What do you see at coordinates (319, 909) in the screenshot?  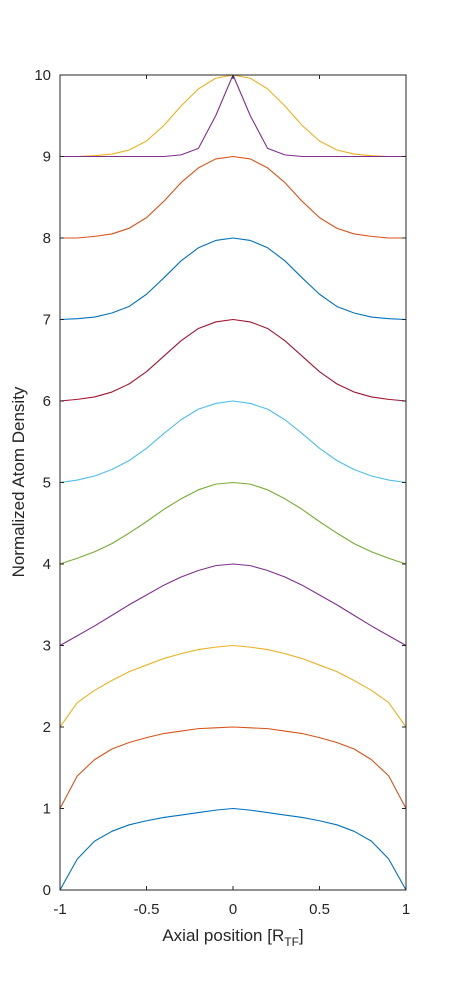 I see `x-tick-label: 0.5` at bounding box center [319, 909].